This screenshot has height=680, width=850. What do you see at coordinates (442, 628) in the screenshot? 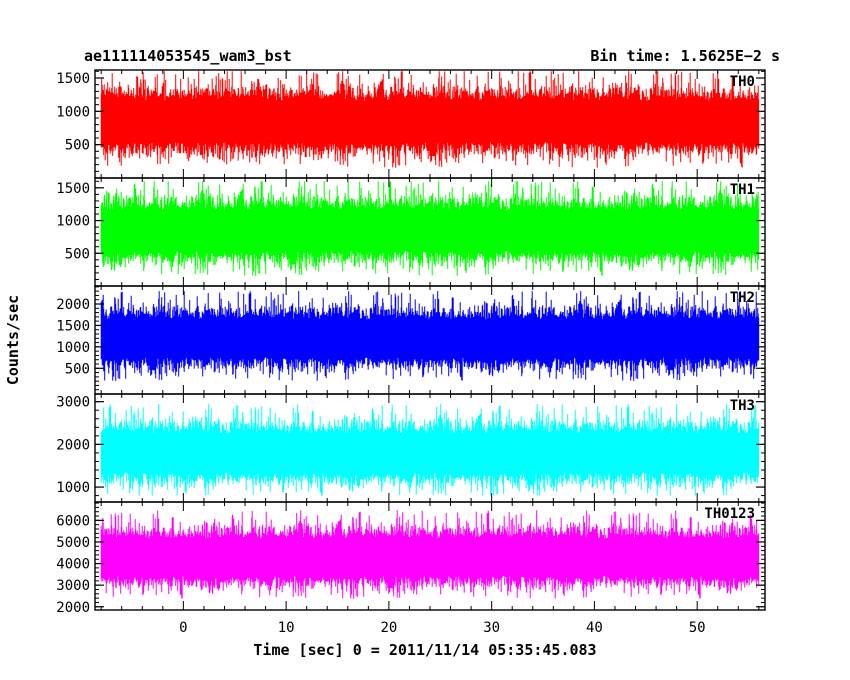
I see `x-axis: 0 10 20 30 40 50` at bounding box center [442, 628].